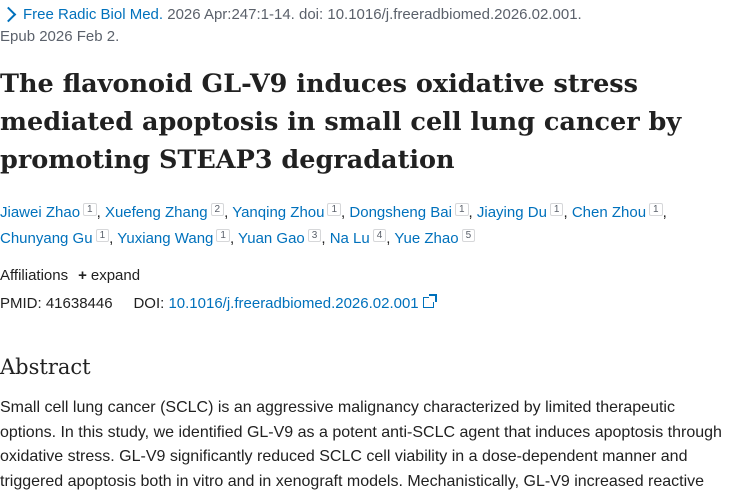  What do you see at coordinates (379, 235) in the screenshot?
I see `affiliation-number: 4` at bounding box center [379, 235].